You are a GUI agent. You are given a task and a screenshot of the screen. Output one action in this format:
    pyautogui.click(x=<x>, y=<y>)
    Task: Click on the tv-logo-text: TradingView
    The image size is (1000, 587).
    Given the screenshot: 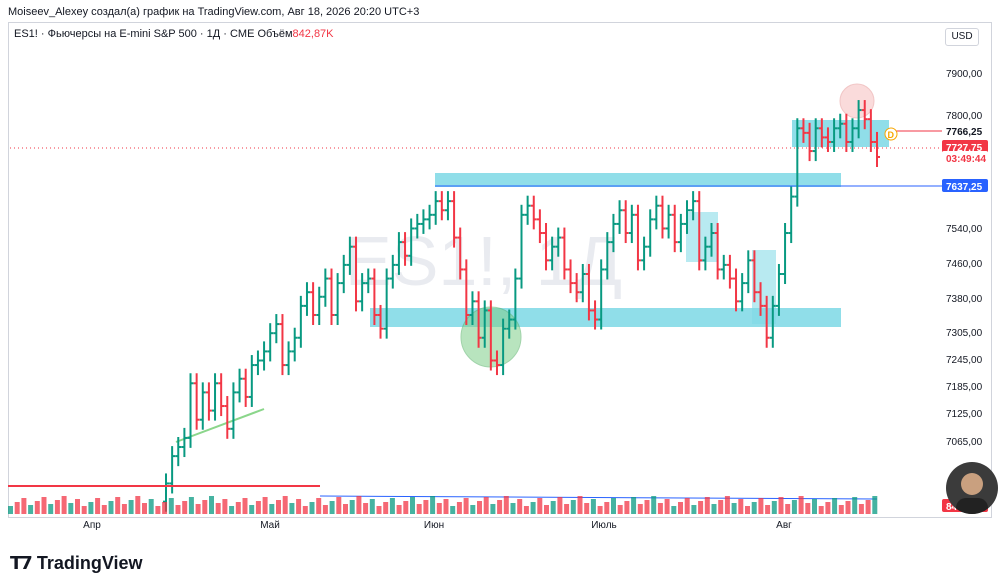 What is the action you would take?
    pyautogui.click(x=89, y=562)
    